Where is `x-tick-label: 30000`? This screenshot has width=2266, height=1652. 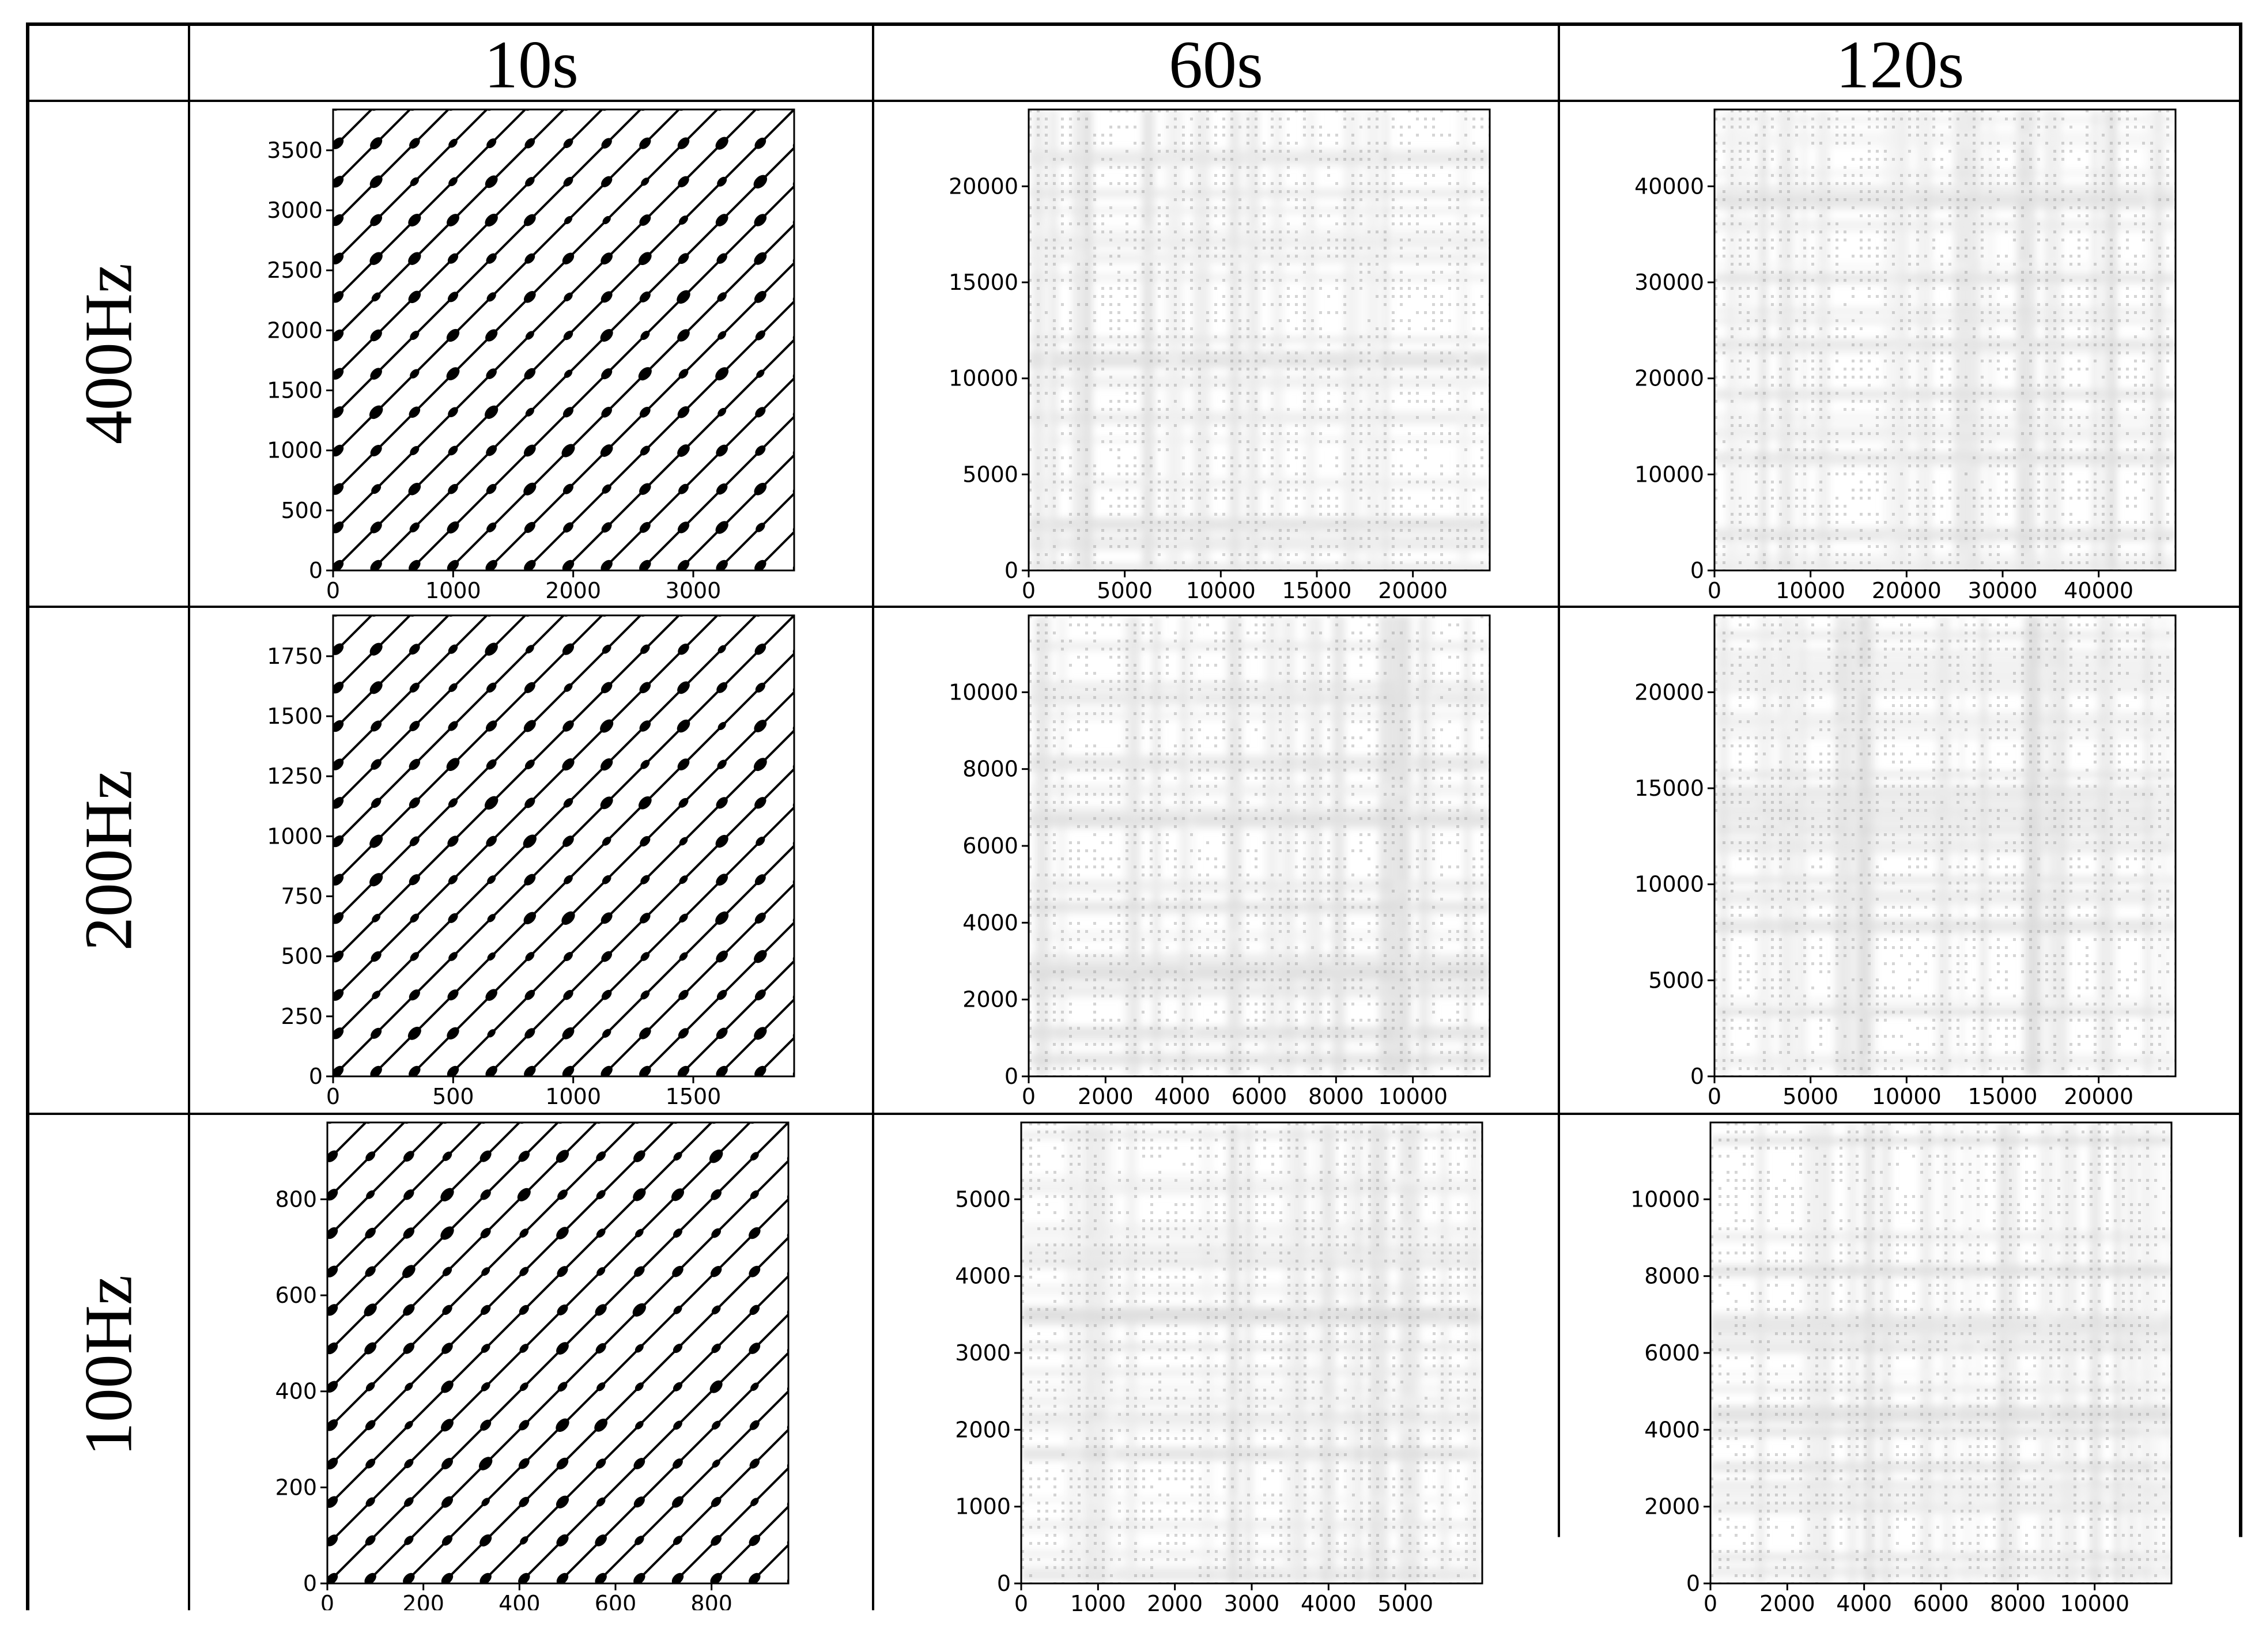
x-tick-label: 30000 is located at coordinates (2003, 591).